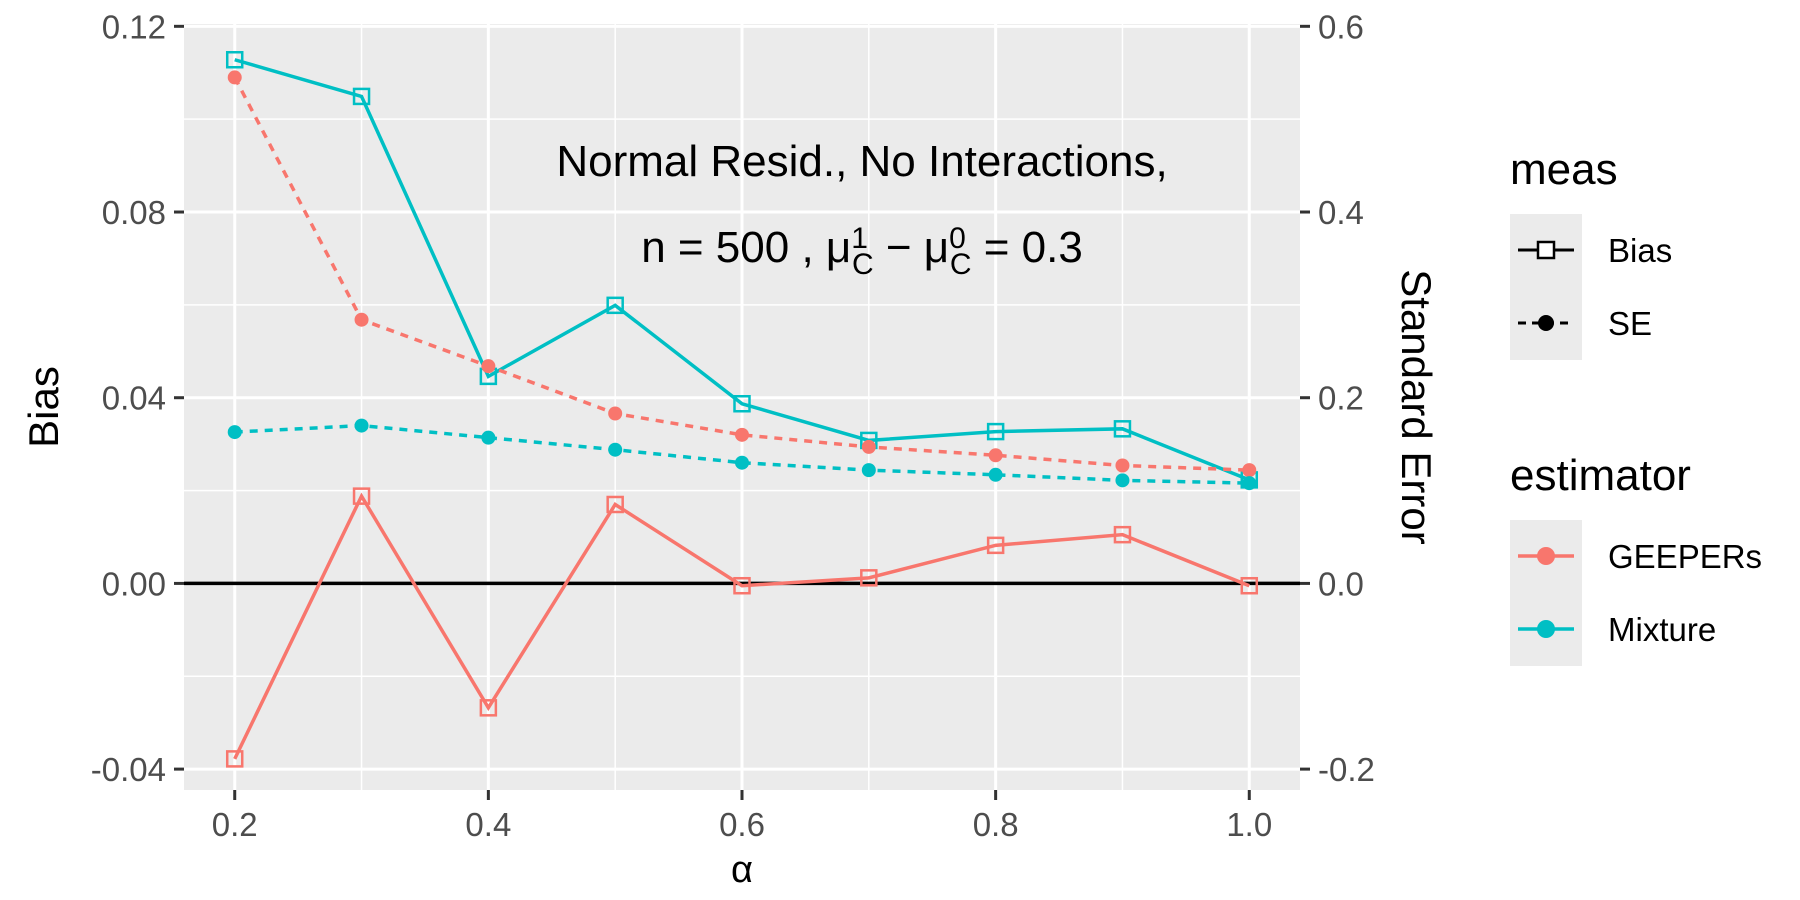 The width and height of the screenshot is (1800, 900). Describe the element at coordinates (1640, 250) in the screenshot. I see `legend-meas-label-bias: Bias` at that location.